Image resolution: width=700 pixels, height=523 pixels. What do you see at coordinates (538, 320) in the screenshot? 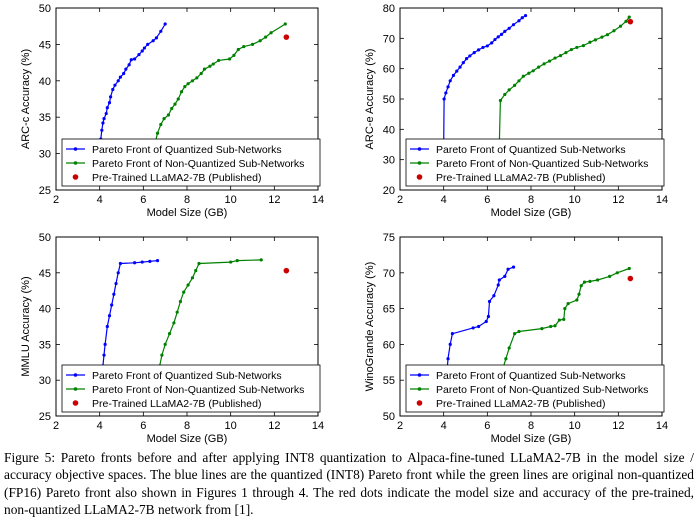
I see `winogrande-series-group` at bounding box center [538, 320].